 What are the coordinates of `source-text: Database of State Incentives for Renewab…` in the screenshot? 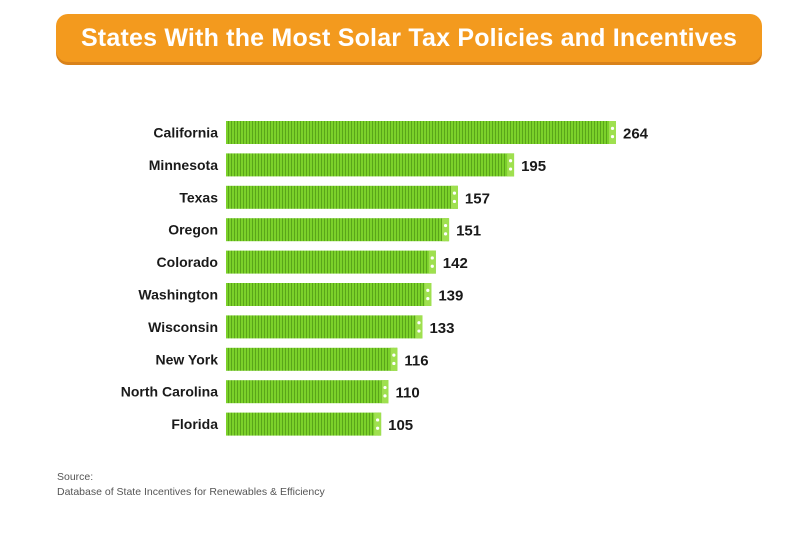 It's located at (191, 492).